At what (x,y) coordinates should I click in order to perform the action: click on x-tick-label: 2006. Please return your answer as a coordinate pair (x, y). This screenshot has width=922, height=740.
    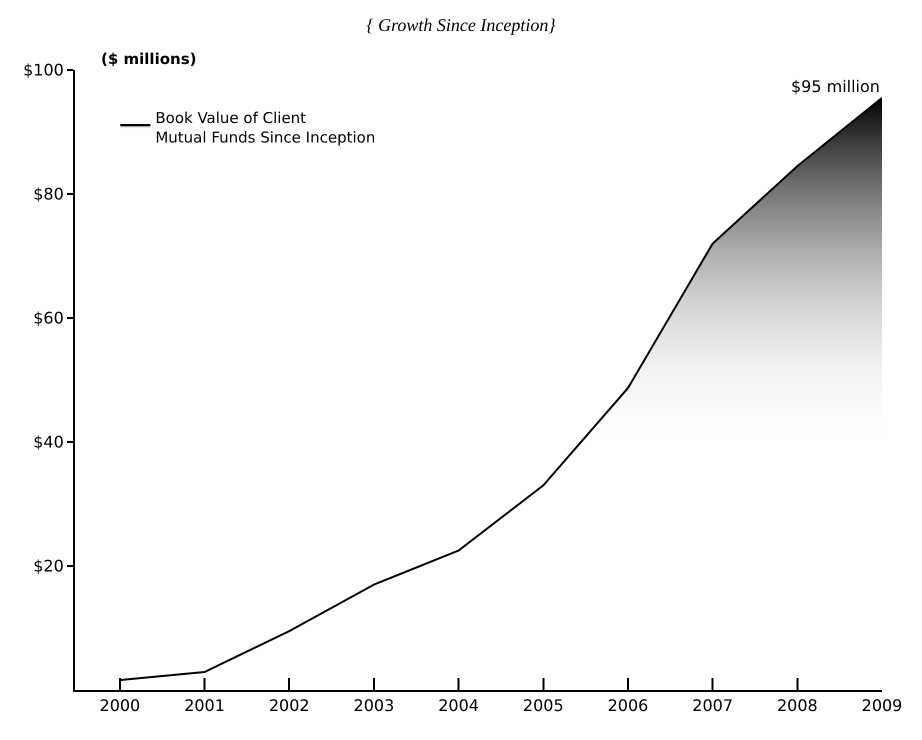
    Looking at the image, I should click on (628, 706).